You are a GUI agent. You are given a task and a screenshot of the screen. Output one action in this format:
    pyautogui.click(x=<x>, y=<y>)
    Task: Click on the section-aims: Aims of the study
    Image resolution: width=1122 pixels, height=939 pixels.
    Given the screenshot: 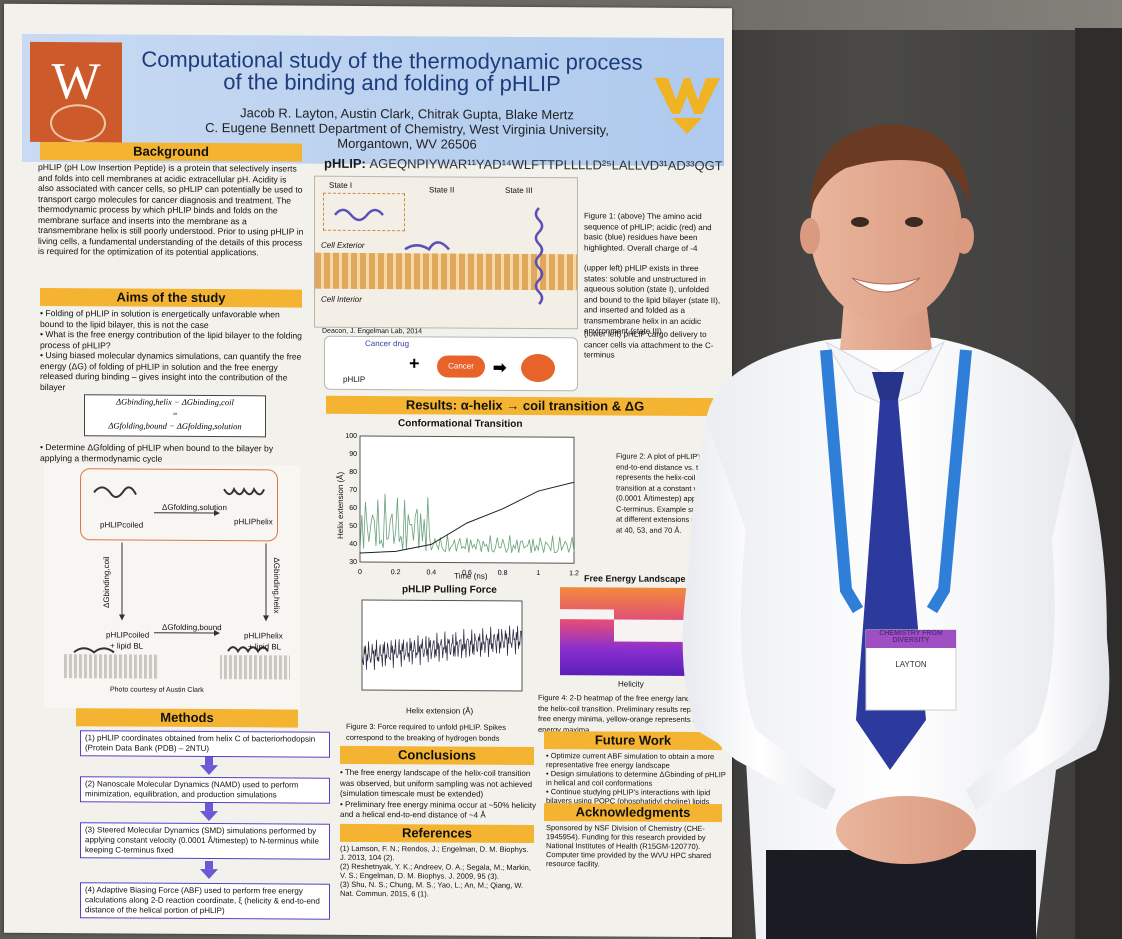 What is the action you would take?
    pyautogui.click(x=171, y=297)
    